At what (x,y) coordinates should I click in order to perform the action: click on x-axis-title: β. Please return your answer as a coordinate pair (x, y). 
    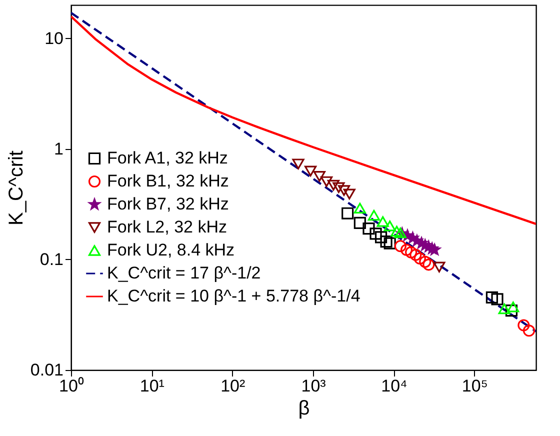
    Looking at the image, I should click on (304, 409).